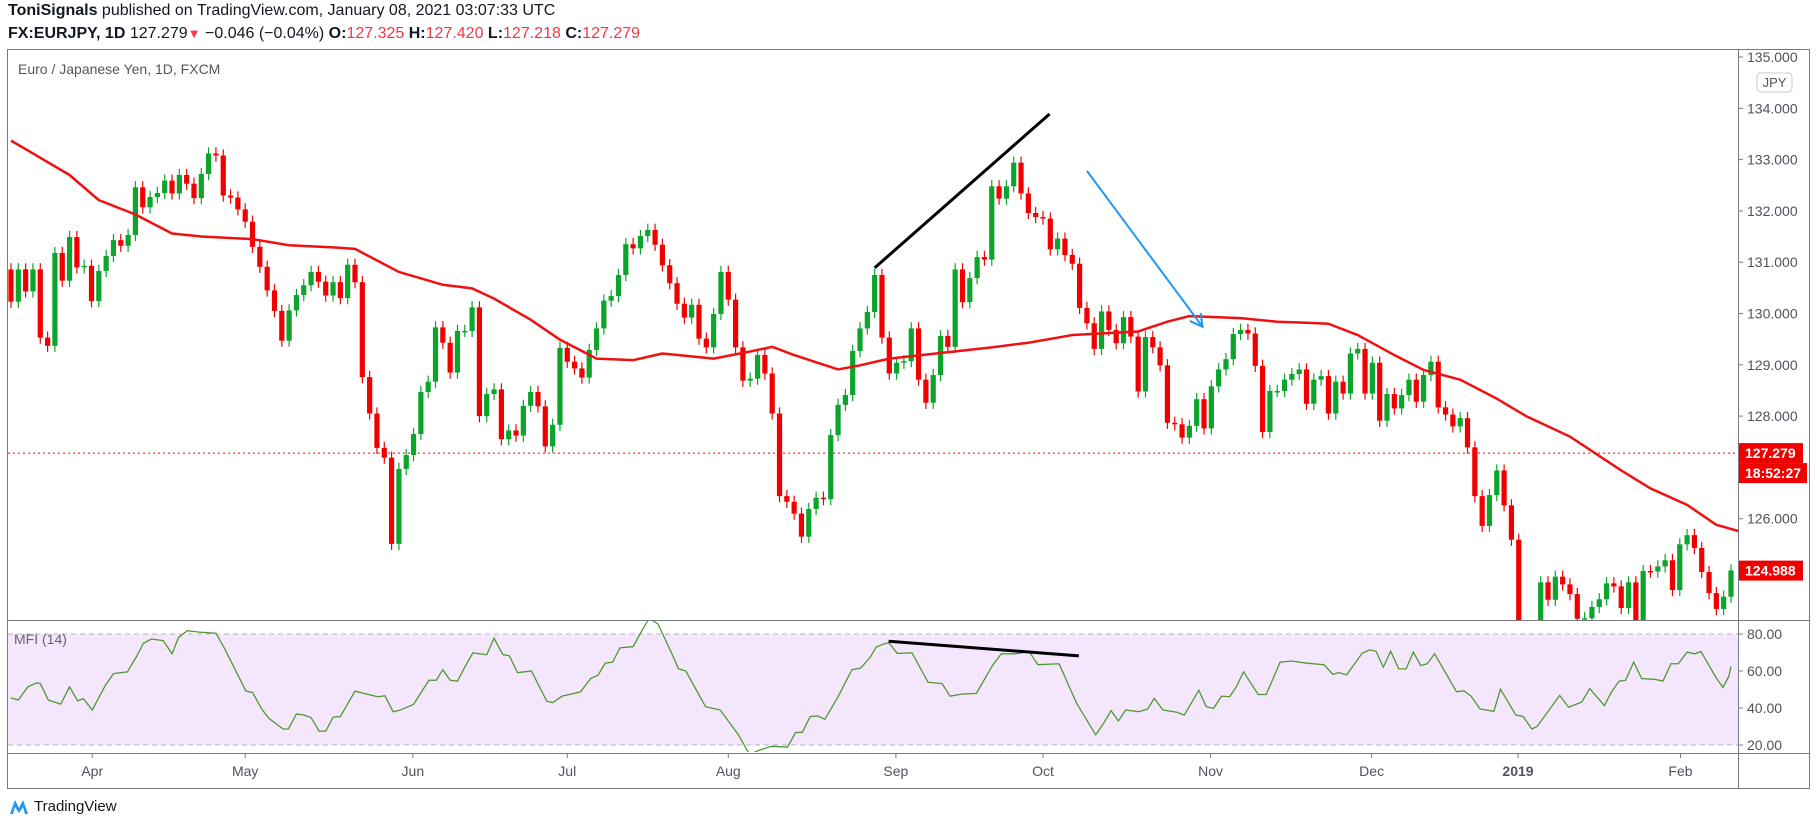 Image resolution: width=1817 pixels, height=829 pixels. What do you see at coordinates (962, 190) in the screenshot?
I see `trendline-drawing` at bounding box center [962, 190].